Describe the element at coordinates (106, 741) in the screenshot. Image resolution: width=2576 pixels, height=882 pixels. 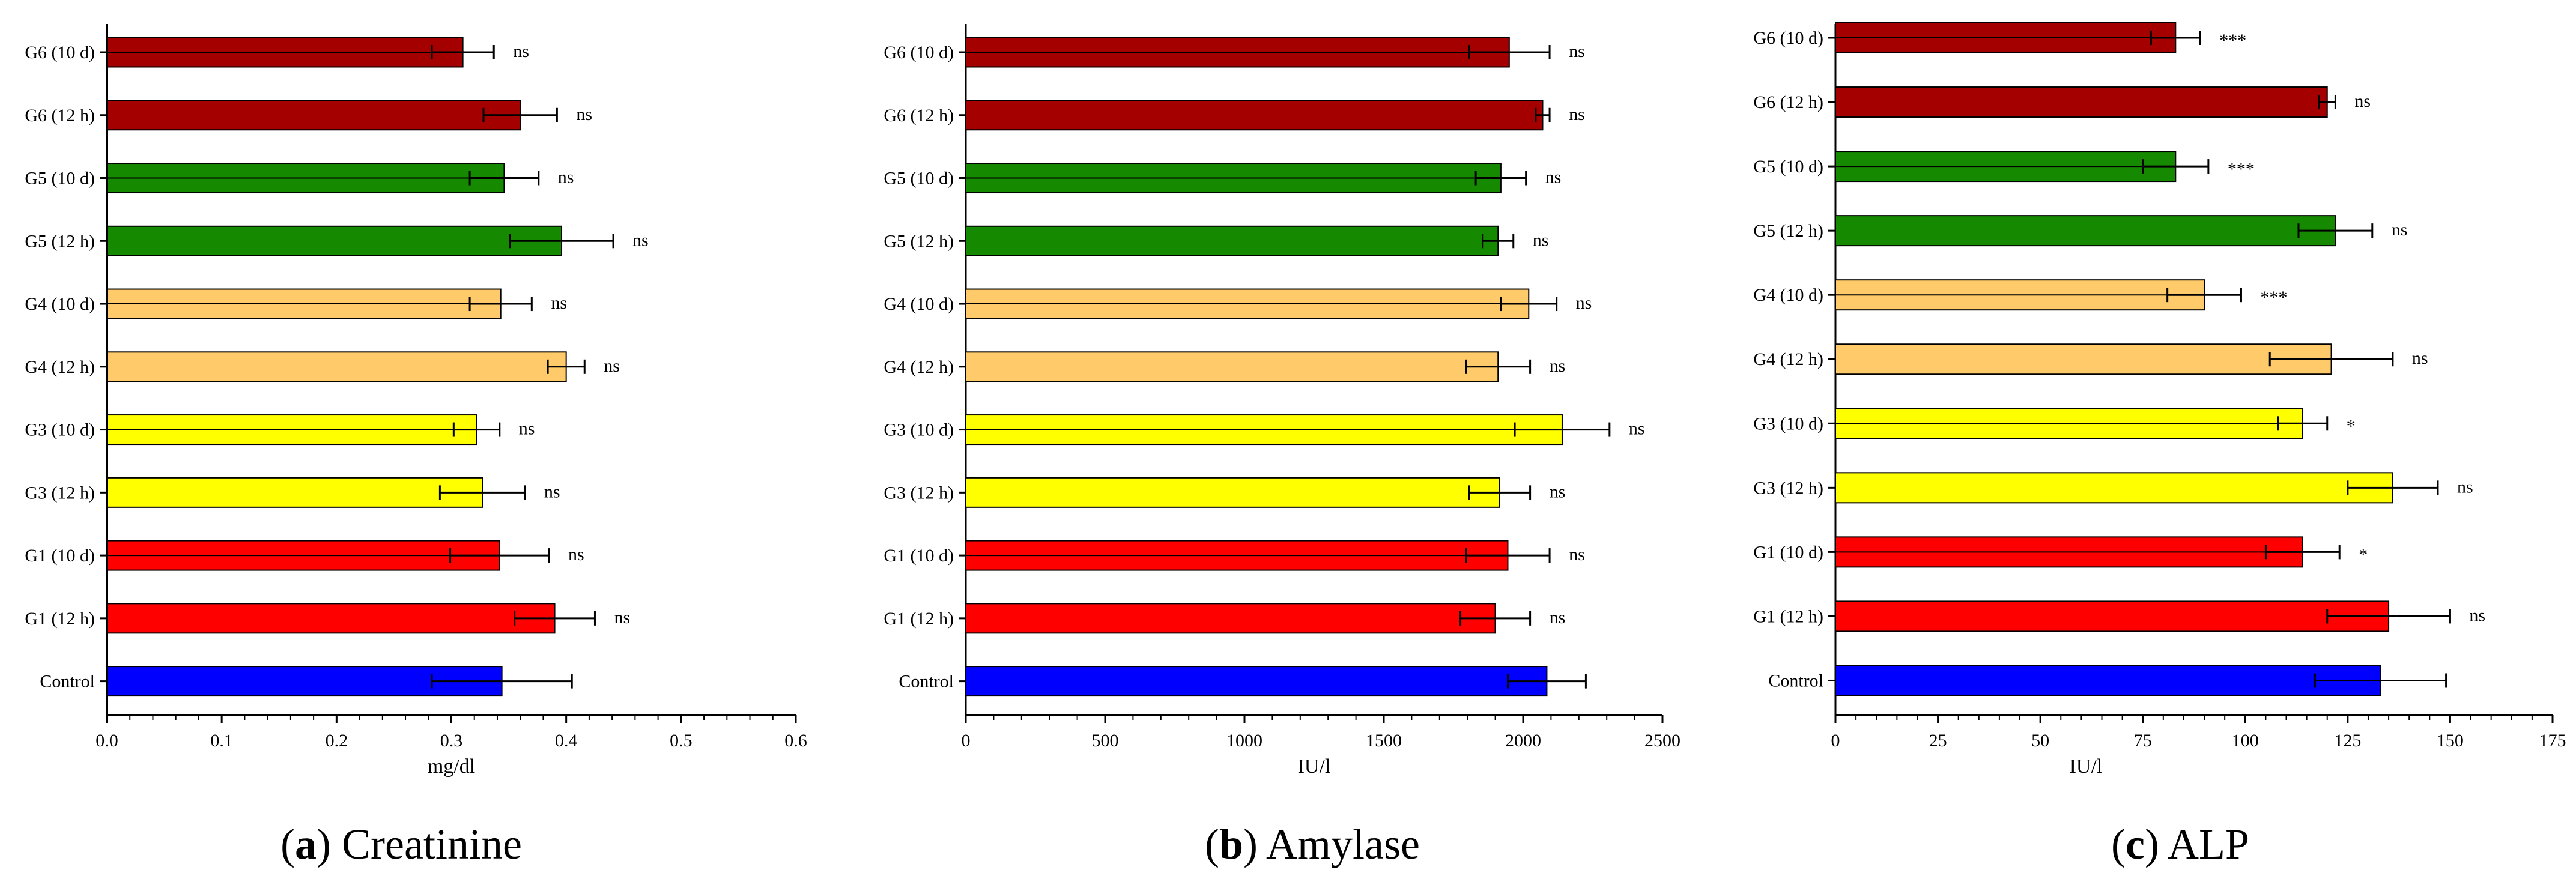
I see `x-tick-label: 0.0` at that location.